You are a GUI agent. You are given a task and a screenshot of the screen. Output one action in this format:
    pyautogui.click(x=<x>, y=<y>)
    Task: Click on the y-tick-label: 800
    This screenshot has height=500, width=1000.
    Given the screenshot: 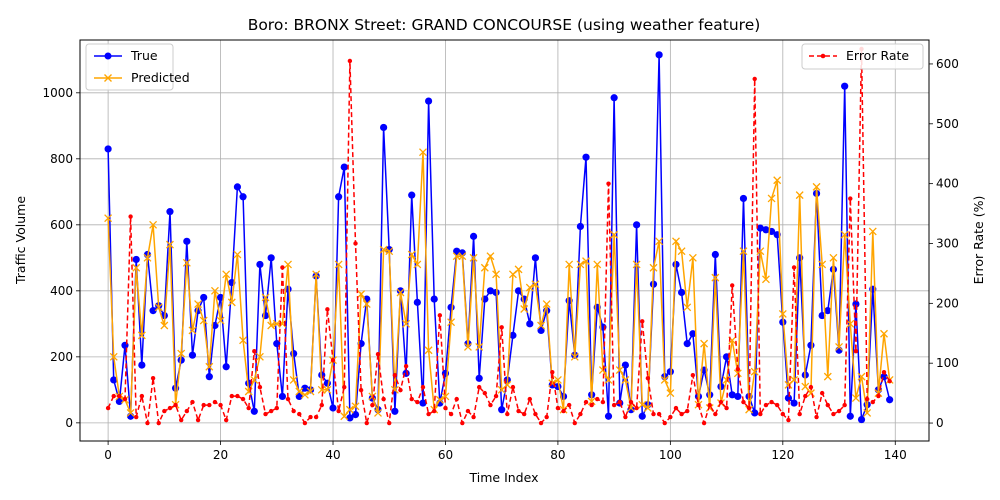 What is the action you would take?
    pyautogui.click(x=61, y=159)
    